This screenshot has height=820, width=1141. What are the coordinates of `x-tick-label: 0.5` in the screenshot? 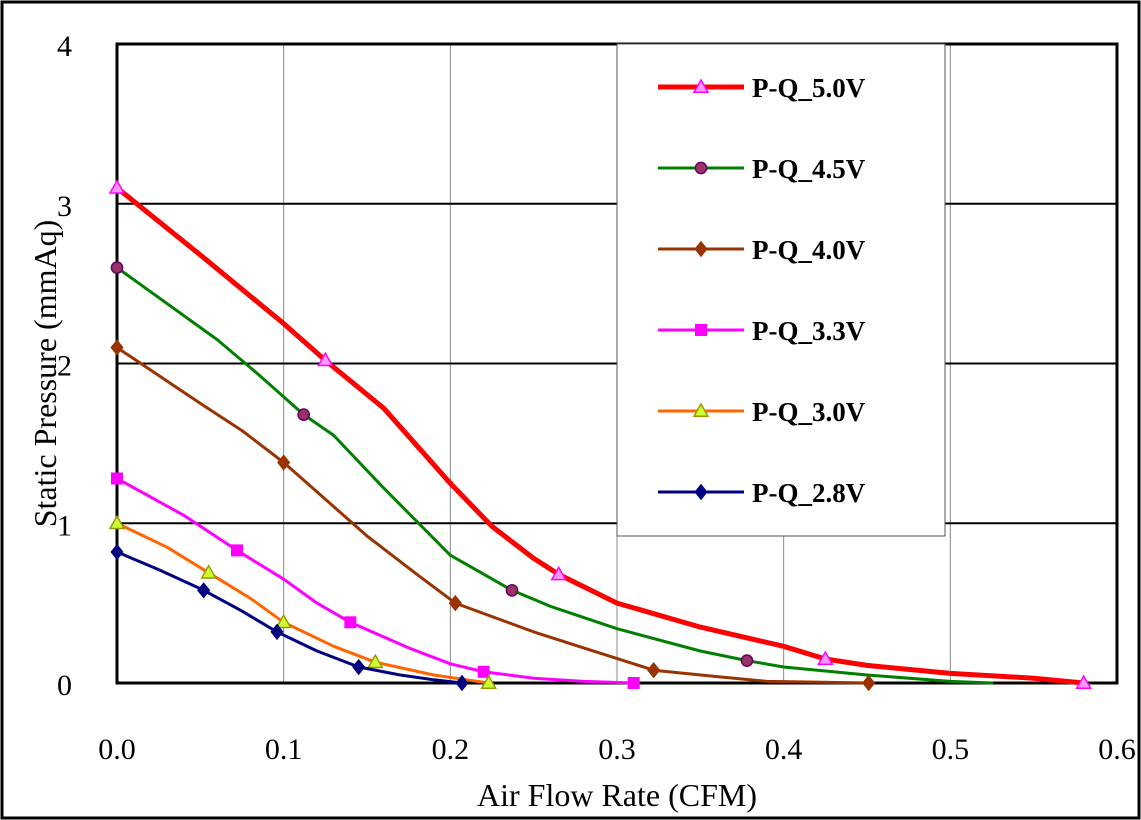 It's located at (951, 749).